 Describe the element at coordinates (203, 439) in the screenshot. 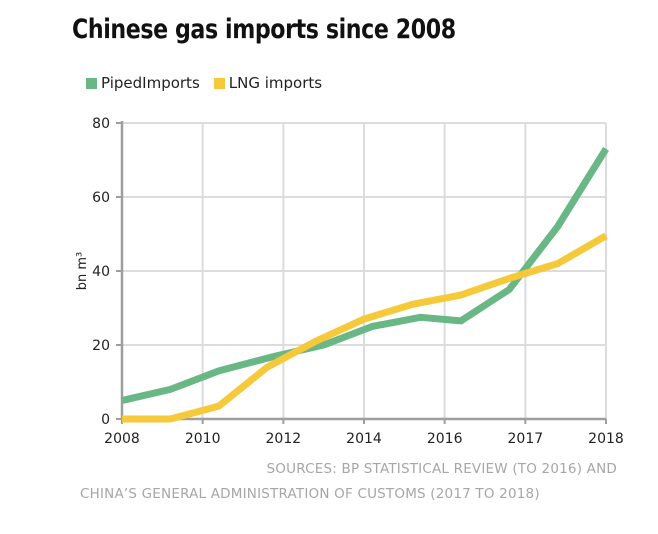

I see `xtick-label-2010: 2010` at that location.